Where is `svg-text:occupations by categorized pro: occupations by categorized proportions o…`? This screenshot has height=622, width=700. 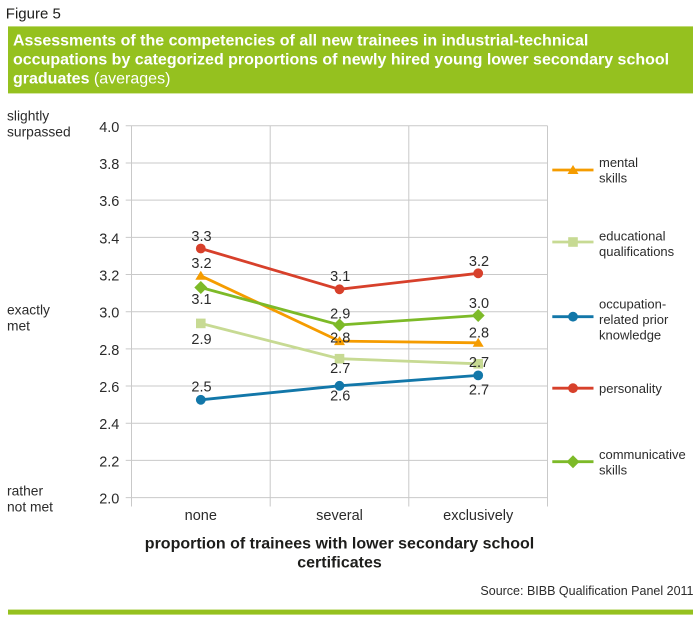
svg-text:occupations by categorized pro: occupations by categorized proportions o… is located at coordinates (341, 59).